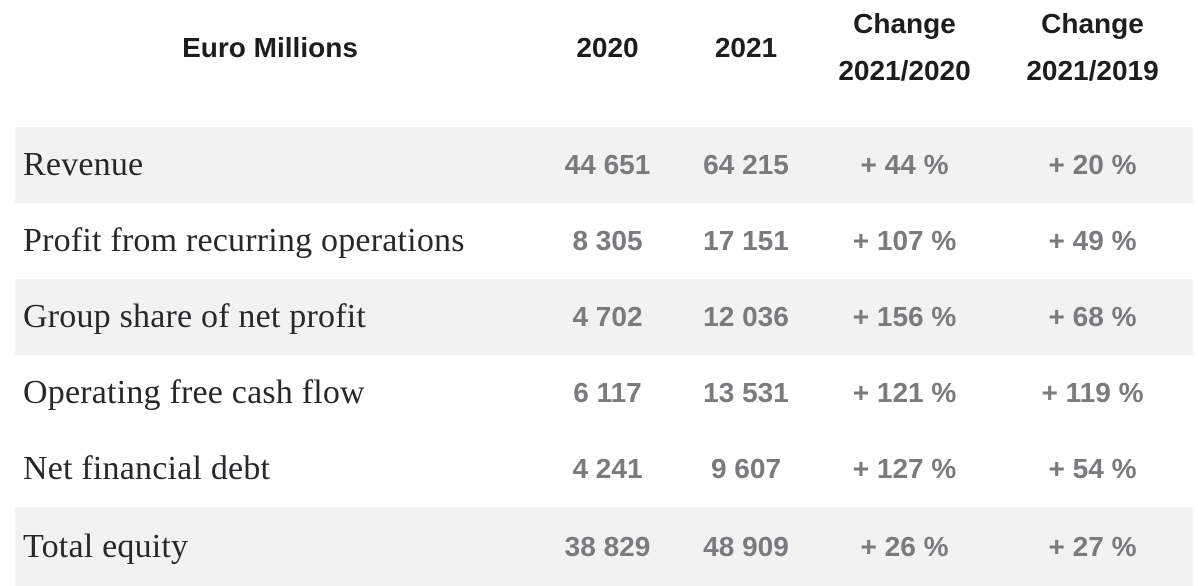  What do you see at coordinates (270, 546) in the screenshot?
I see `row-label: Total equity` at bounding box center [270, 546].